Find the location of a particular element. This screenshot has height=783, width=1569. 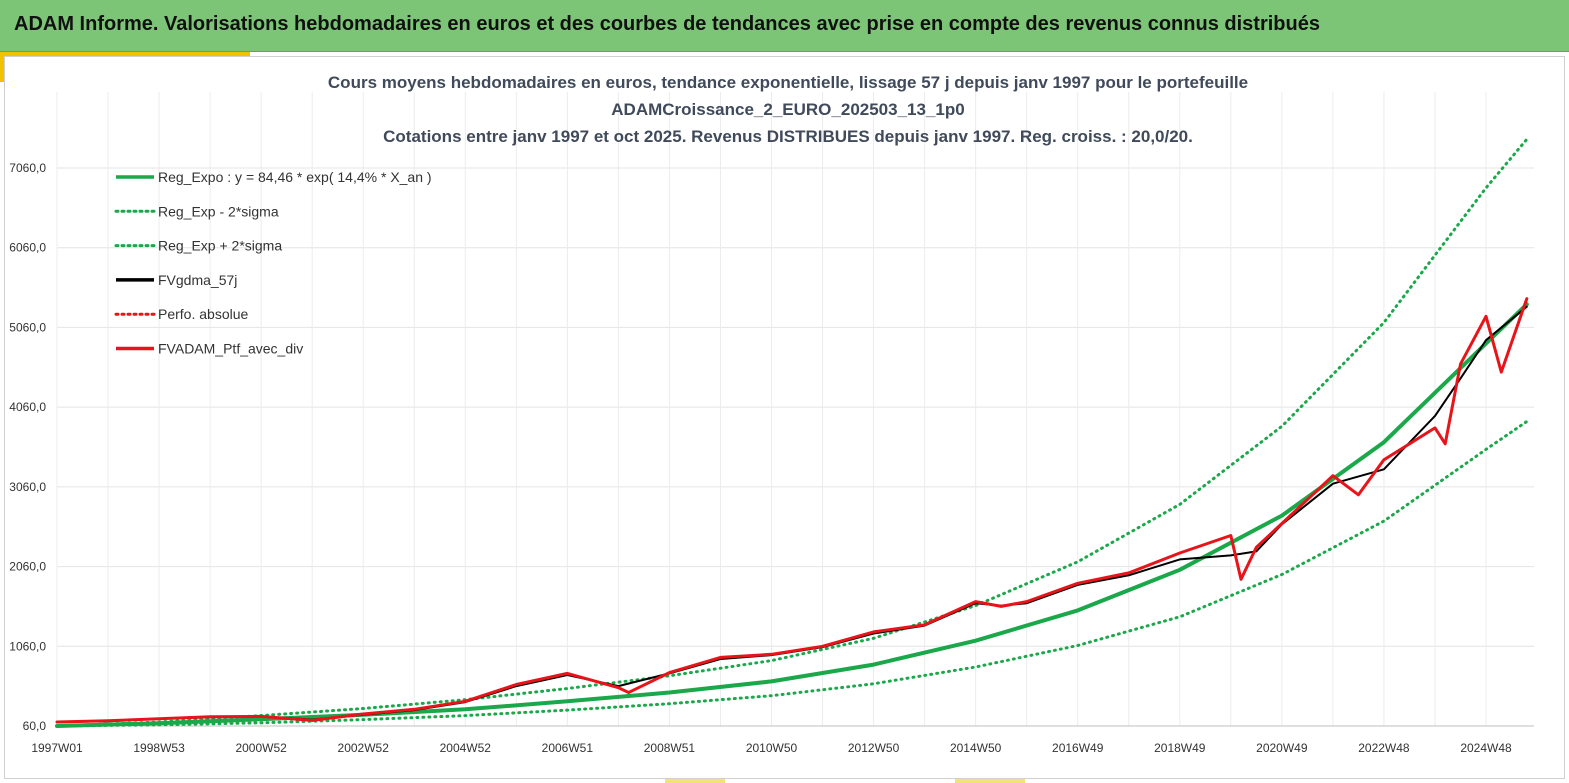

chart-title-line-2: ADAMCroissance_2_EURO_202503_13_1p0 is located at coordinates (787, 109).